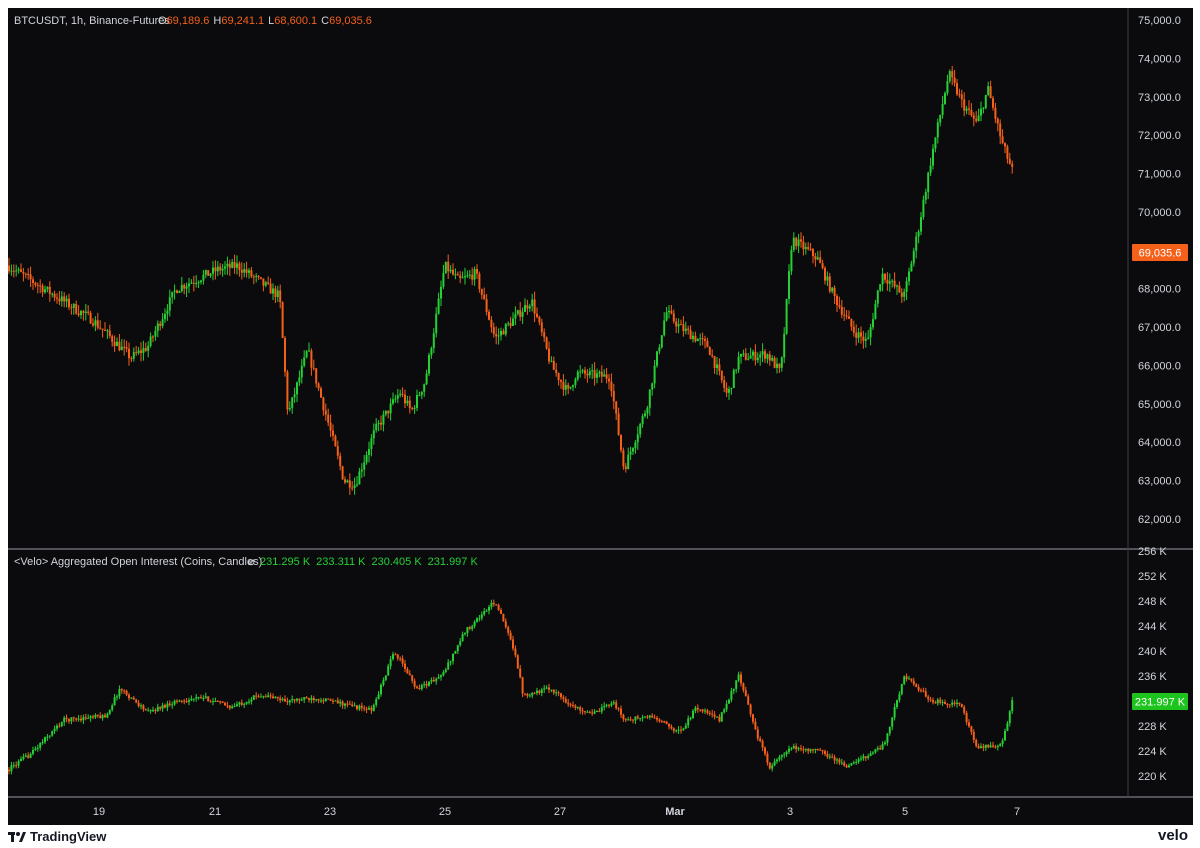 This screenshot has height=848, width=1200. Describe the element at coordinates (1152, 577) in the screenshot. I see `oi-tick-label: 252 K` at that location.